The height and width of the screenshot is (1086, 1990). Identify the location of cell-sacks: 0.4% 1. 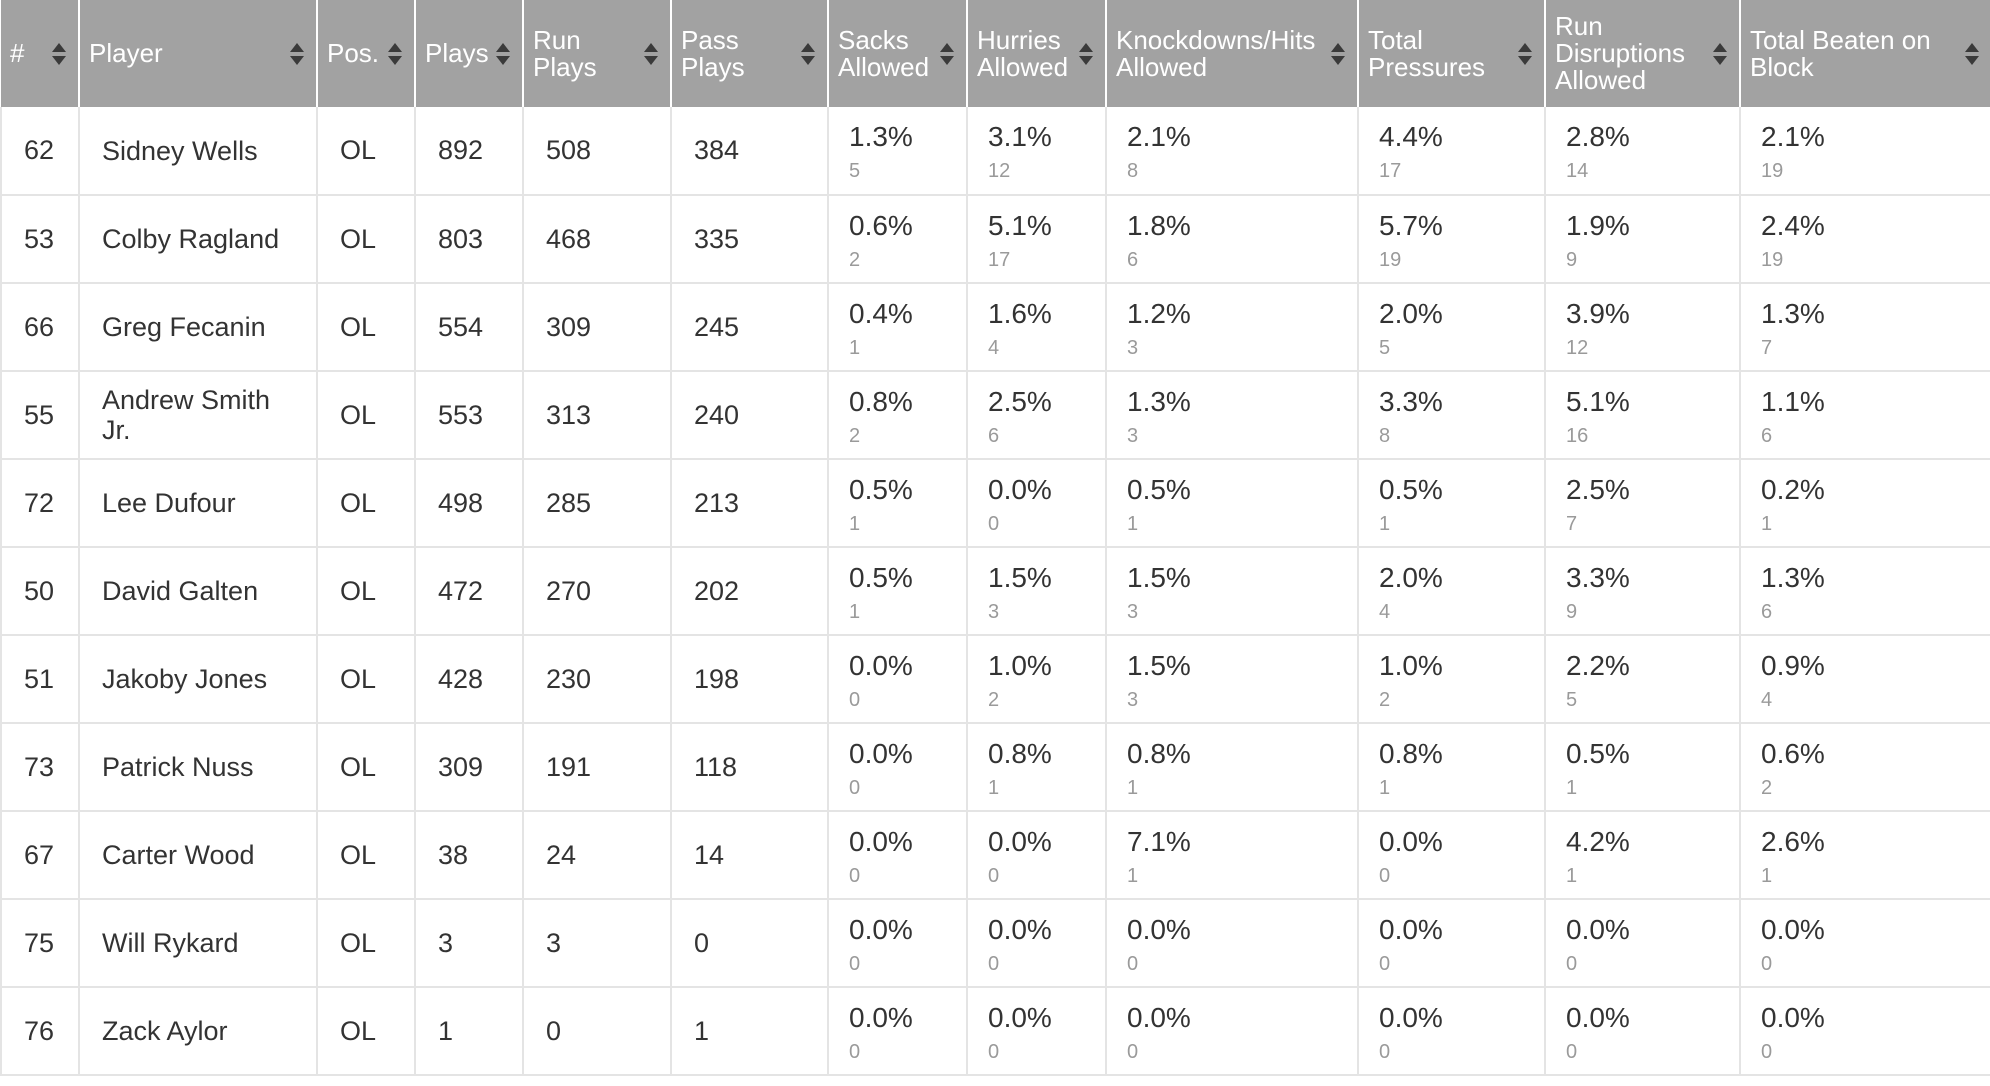
(898, 327).